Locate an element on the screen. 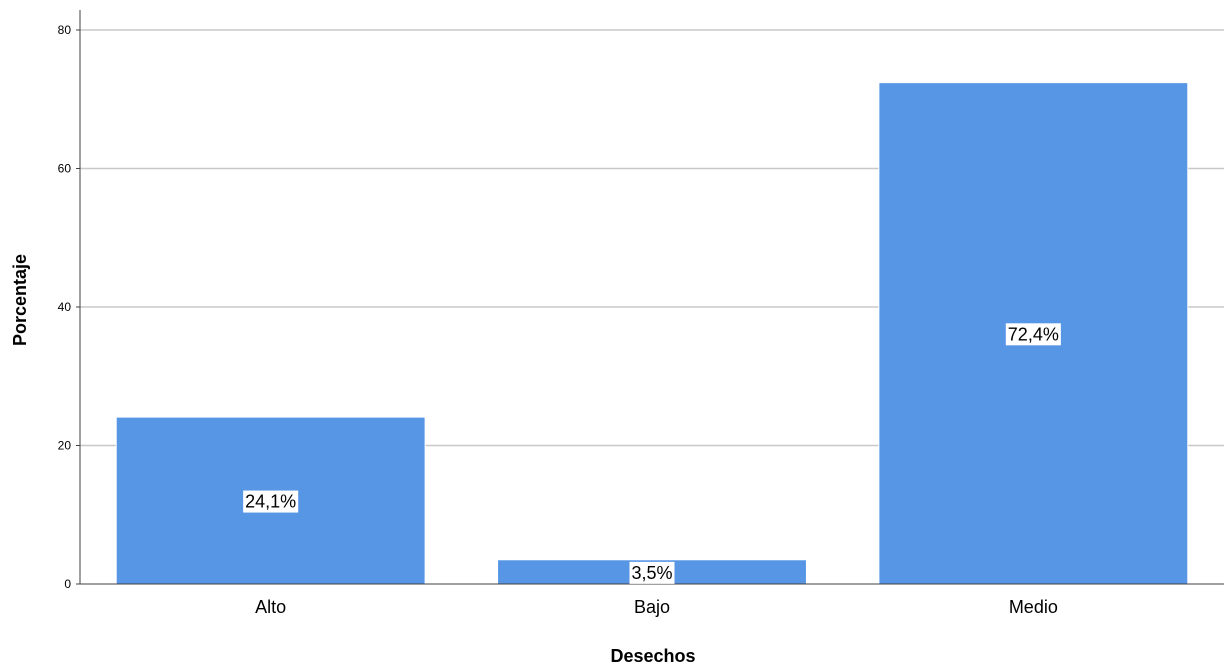 This screenshot has width=1224, height=671. data-label-text: 72,4% is located at coordinates (1033, 334).